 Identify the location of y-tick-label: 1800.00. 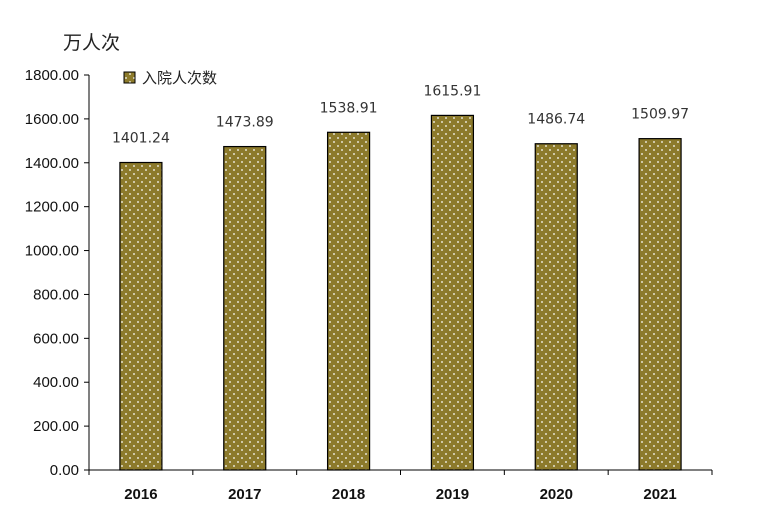
(52, 75).